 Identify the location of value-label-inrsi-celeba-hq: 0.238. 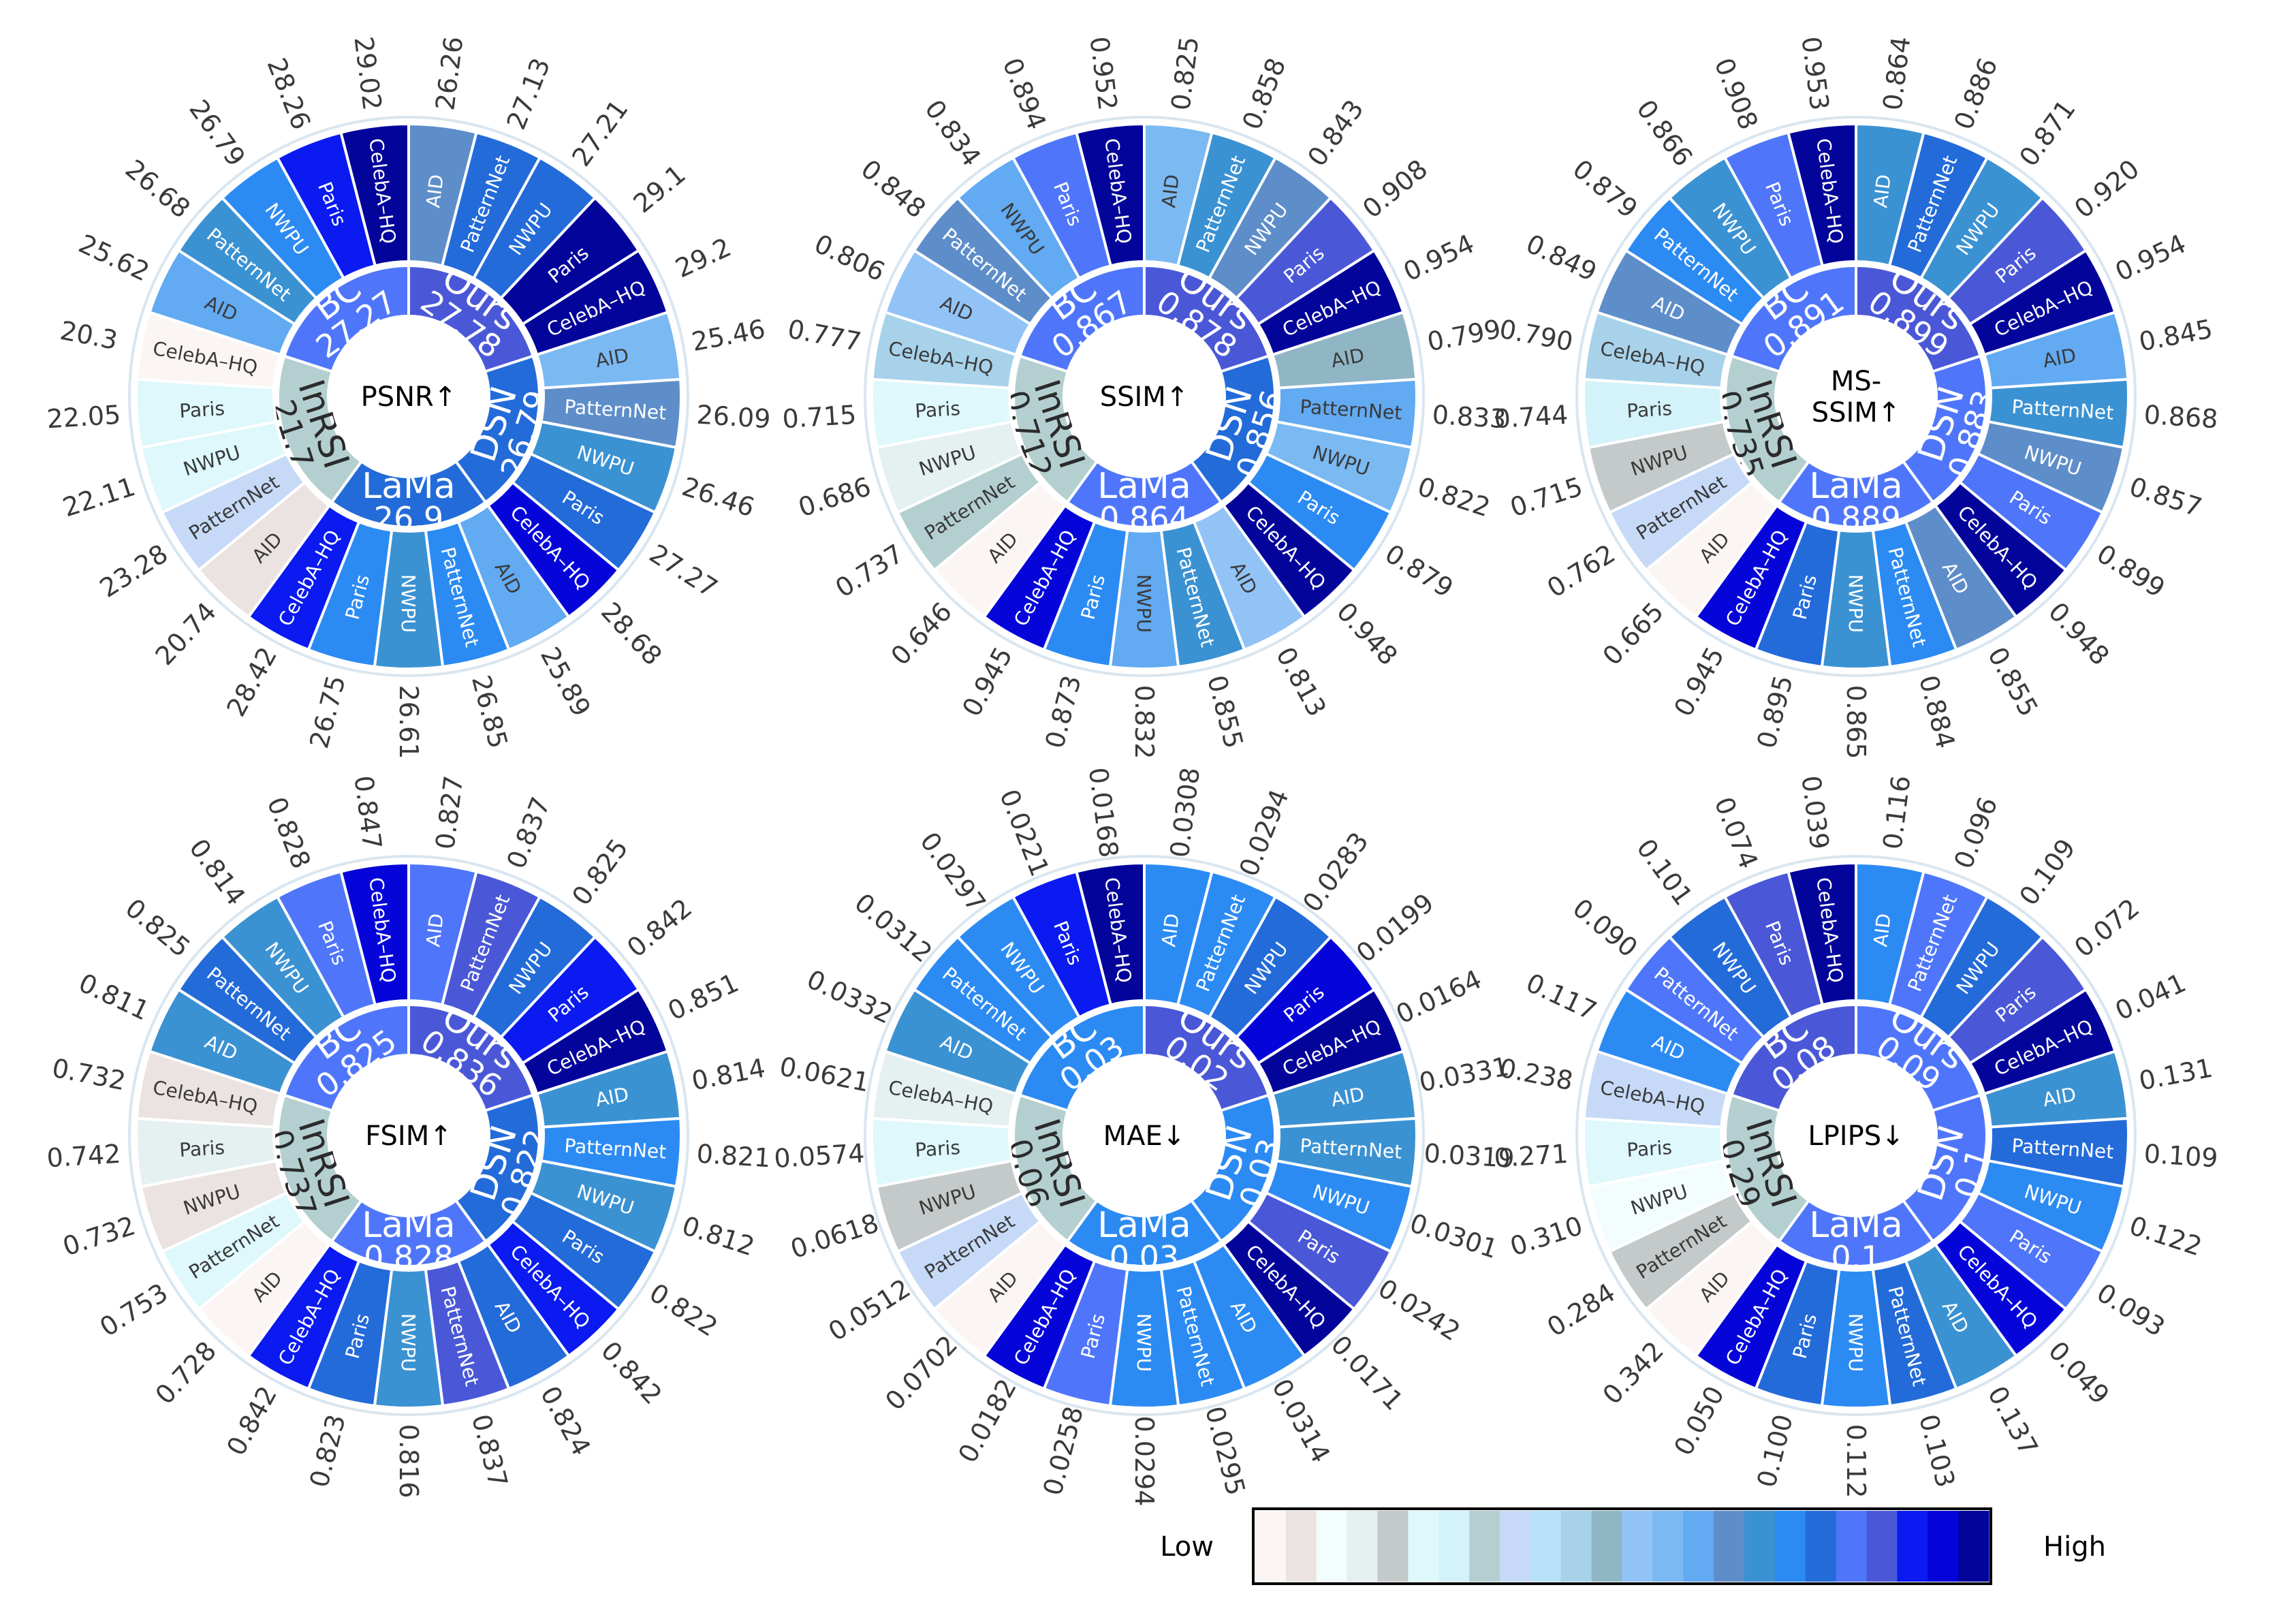
(1536, 1075).